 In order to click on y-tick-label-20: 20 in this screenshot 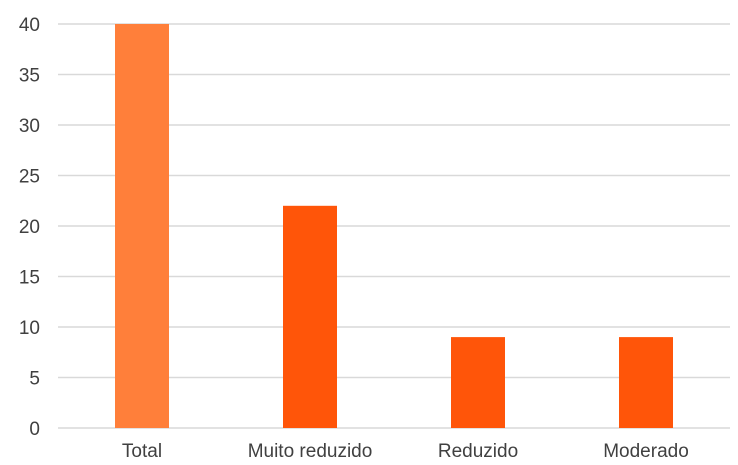, I will do `click(29, 227)`.